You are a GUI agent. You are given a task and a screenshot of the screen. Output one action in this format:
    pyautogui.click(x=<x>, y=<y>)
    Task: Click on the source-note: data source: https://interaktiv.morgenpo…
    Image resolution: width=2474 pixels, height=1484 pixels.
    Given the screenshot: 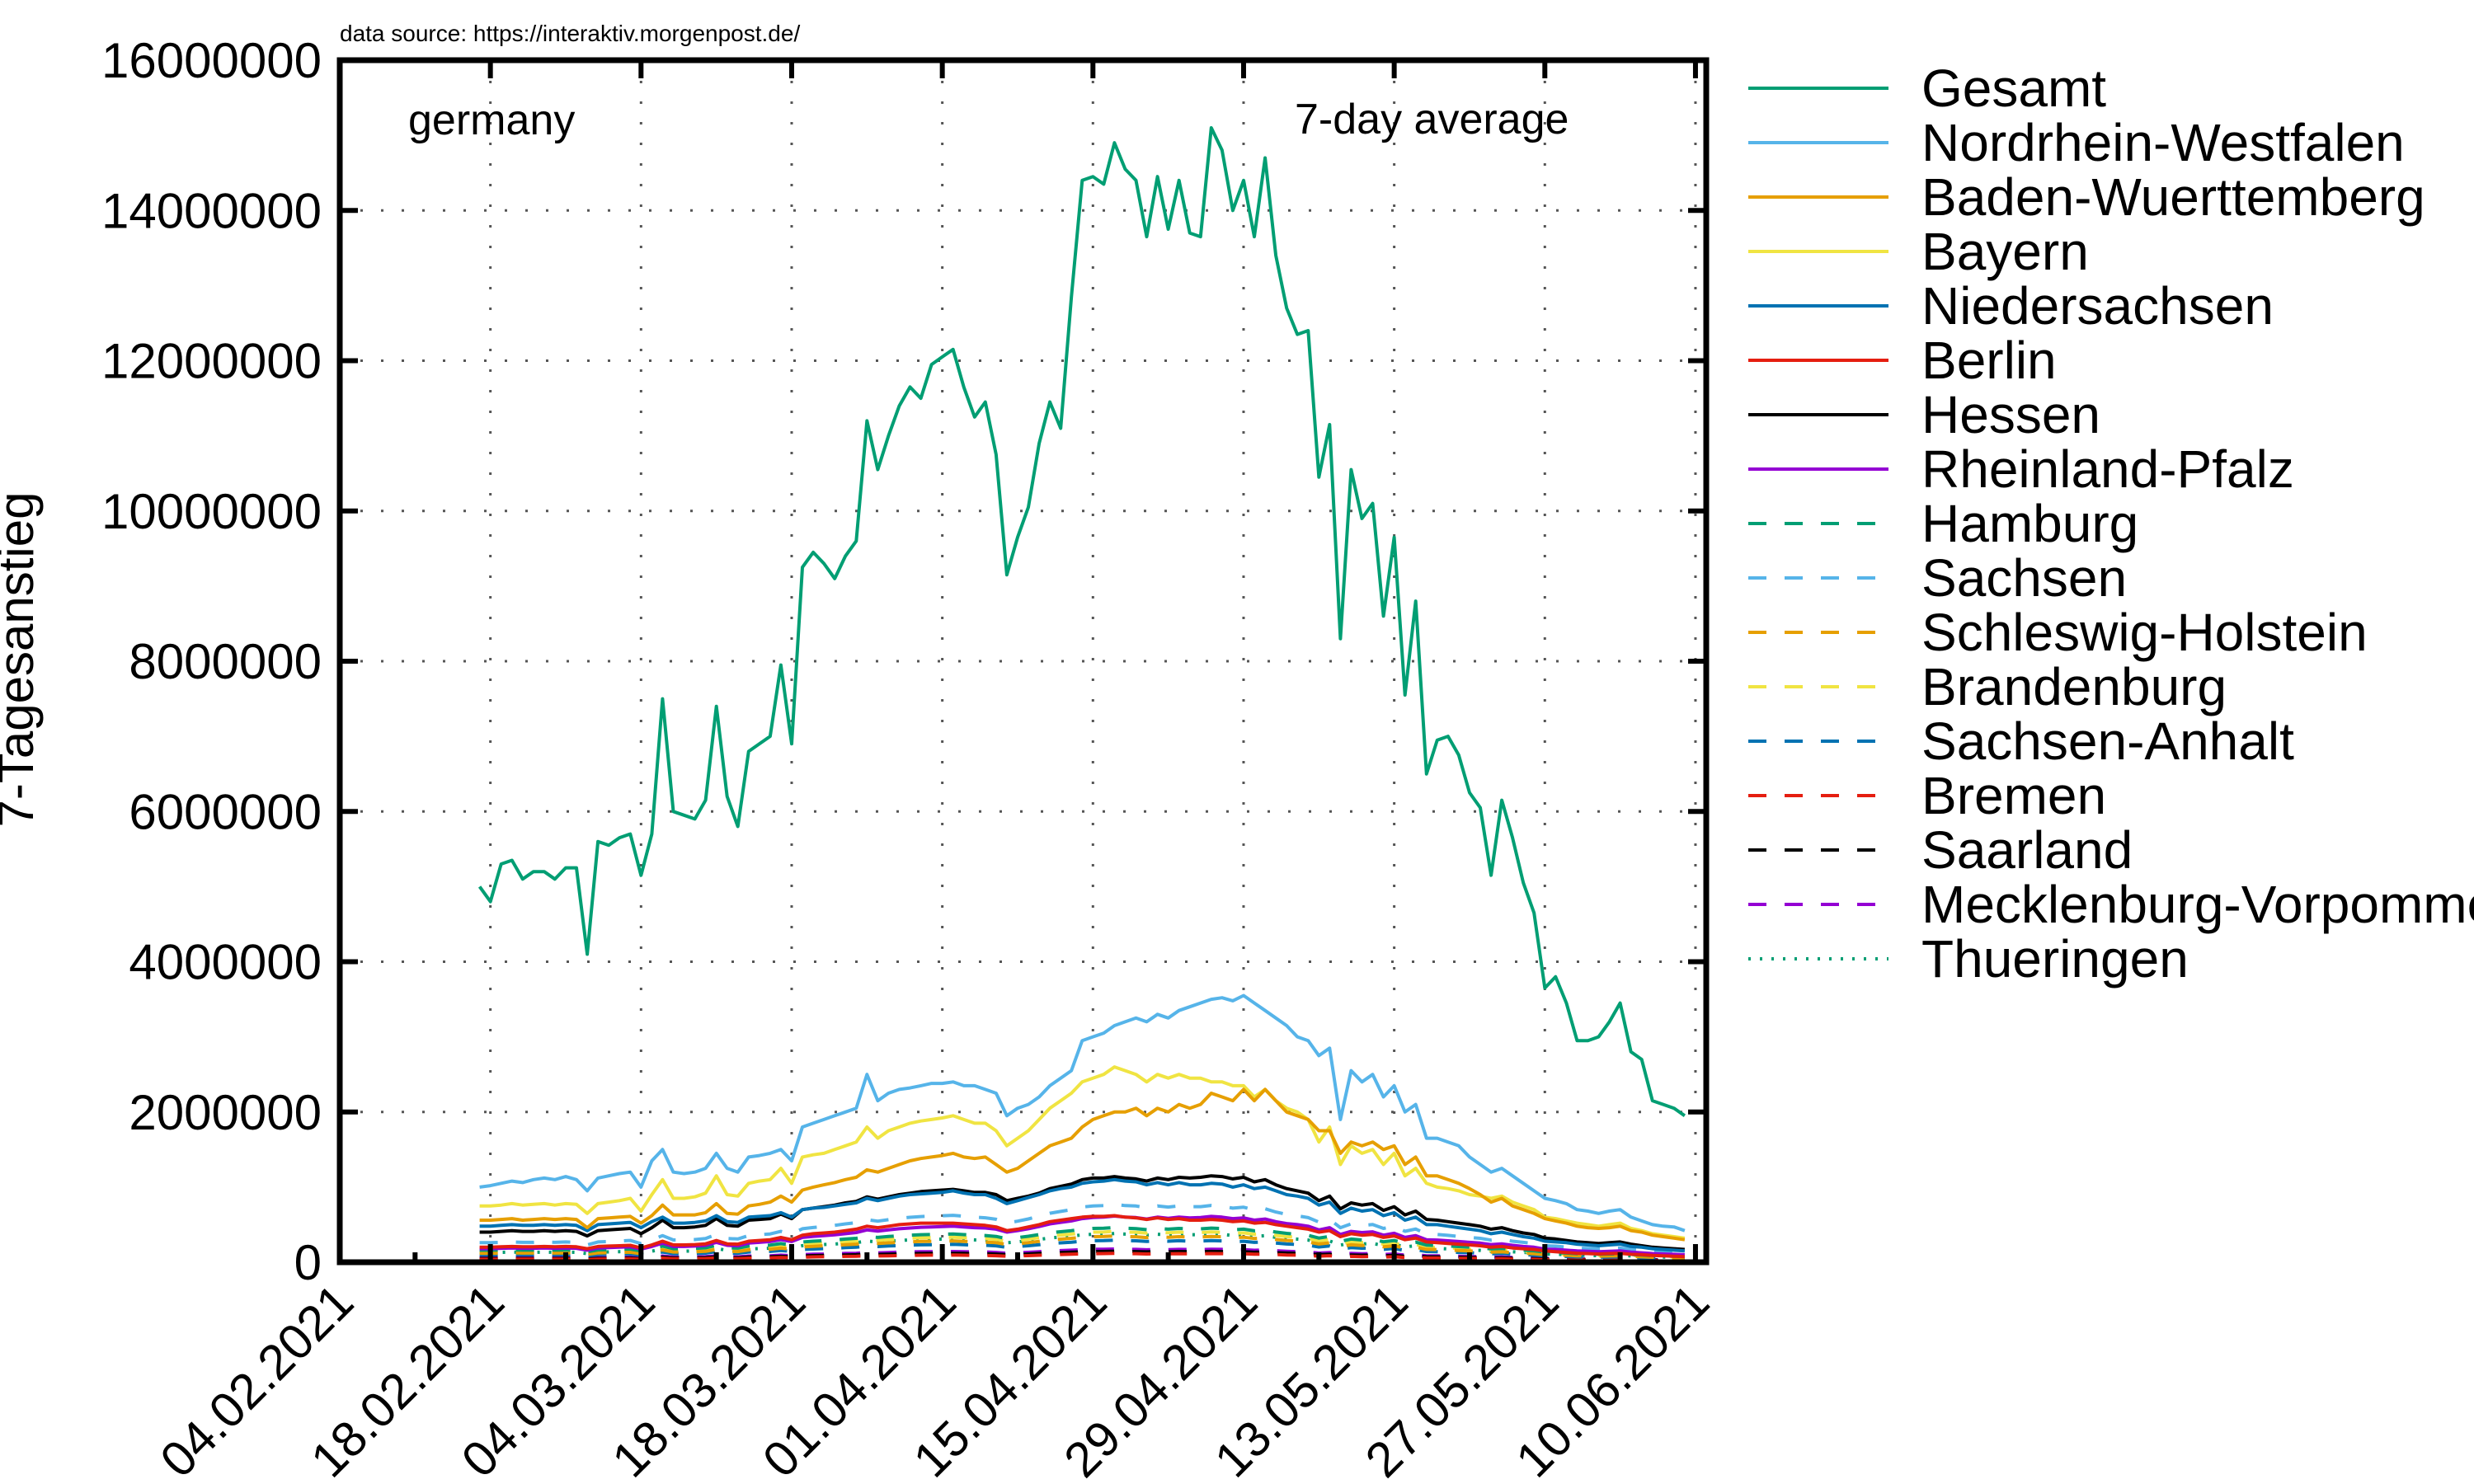 What is the action you would take?
    pyautogui.click(x=570, y=33)
    